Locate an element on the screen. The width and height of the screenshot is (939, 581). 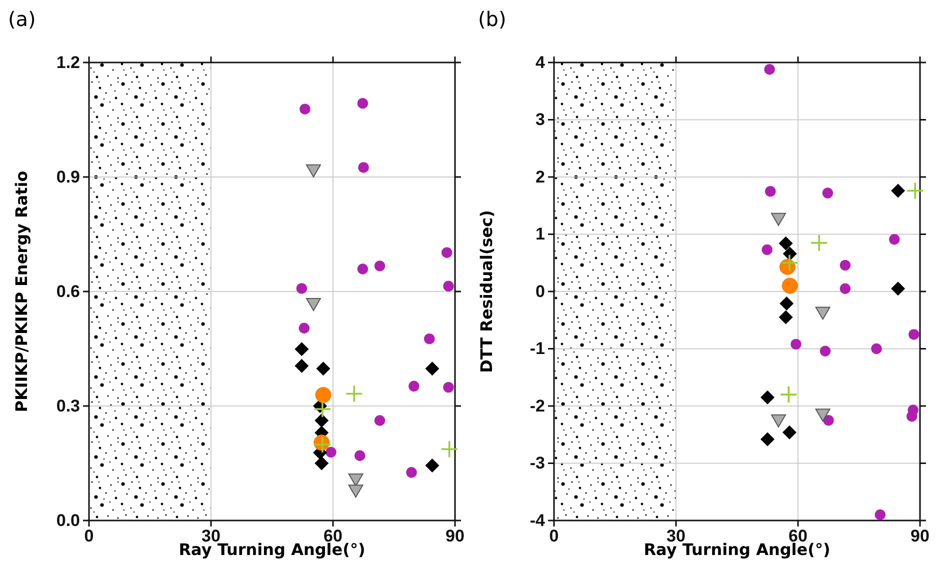
y-tick-label: 4 is located at coordinates (541, 62).